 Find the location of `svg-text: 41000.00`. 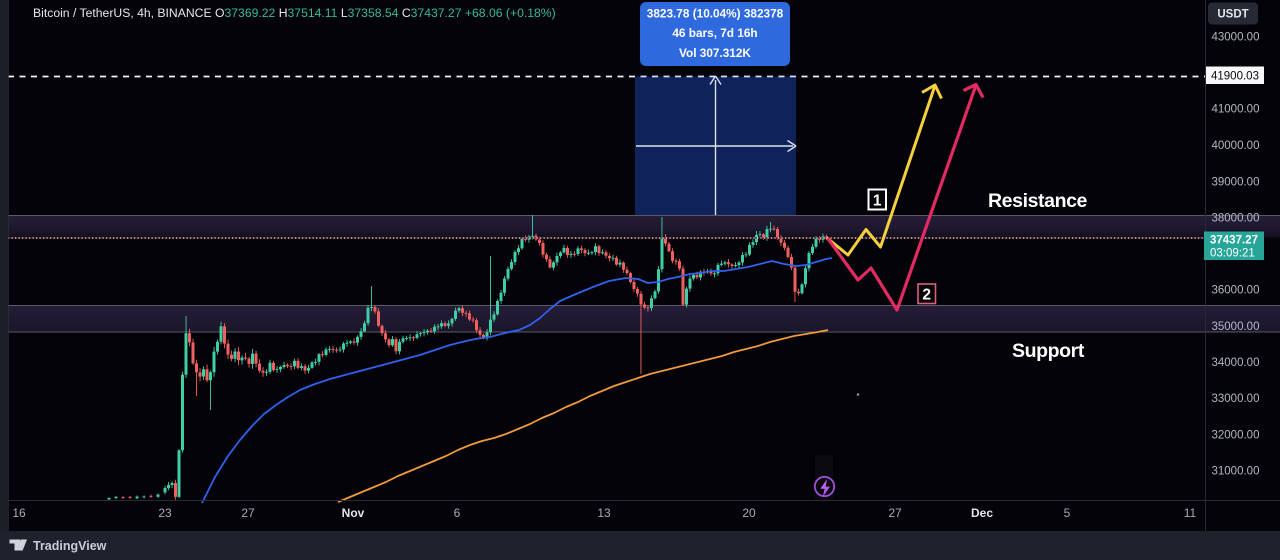

svg-text: 41000.00 is located at coordinates (1236, 110).